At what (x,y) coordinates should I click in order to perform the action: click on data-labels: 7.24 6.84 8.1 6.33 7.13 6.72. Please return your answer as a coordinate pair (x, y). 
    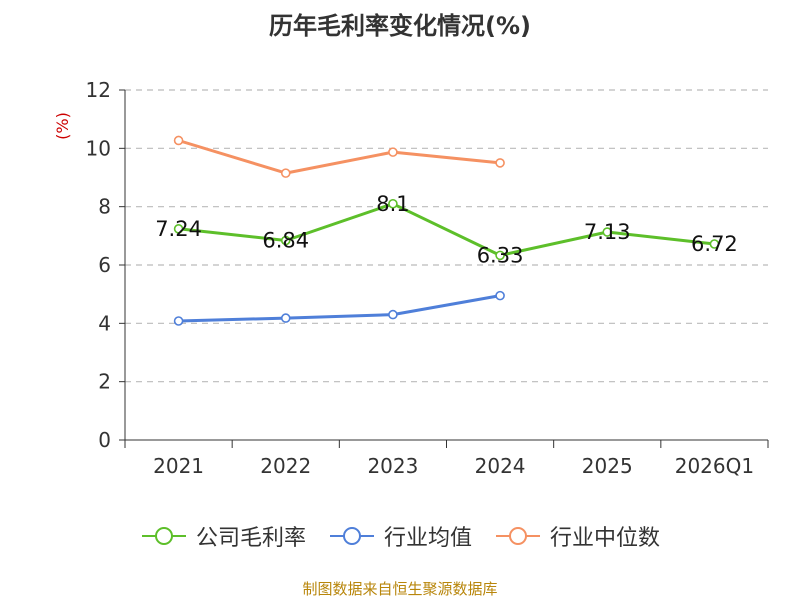
    Looking at the image, I should click on (446, 230).